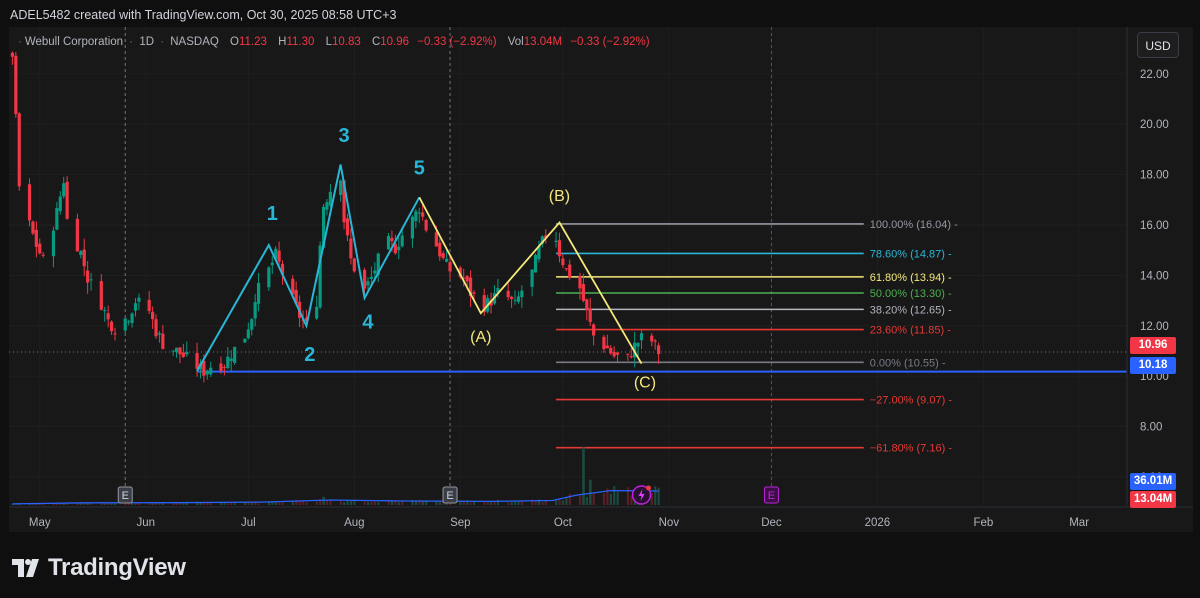 This screenshot has width=1200, height=598. What do you see at coordinates (641, 495) in the screenshot?
I see `lightning-icon` at bounding box center [641, 495].